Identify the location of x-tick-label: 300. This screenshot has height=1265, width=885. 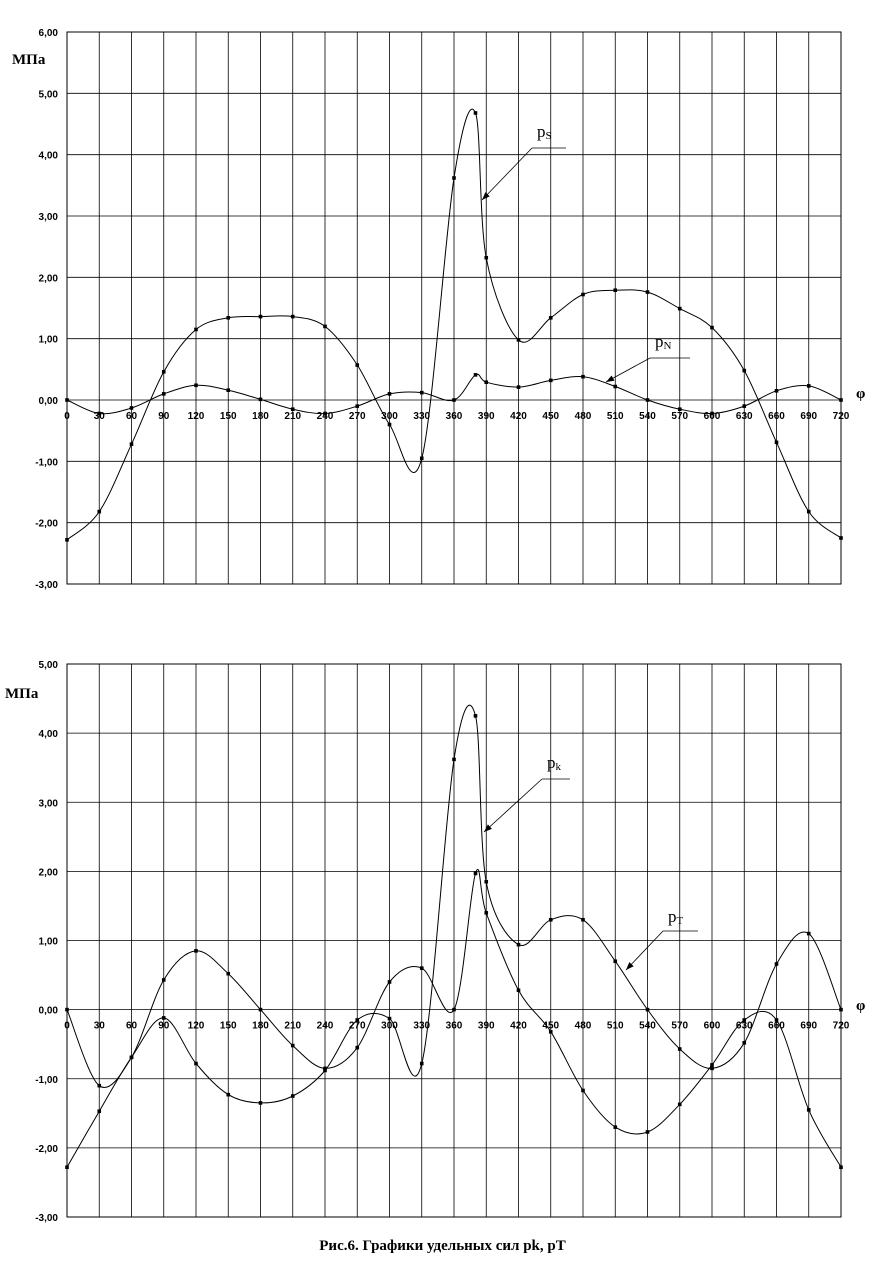
(389, 416).